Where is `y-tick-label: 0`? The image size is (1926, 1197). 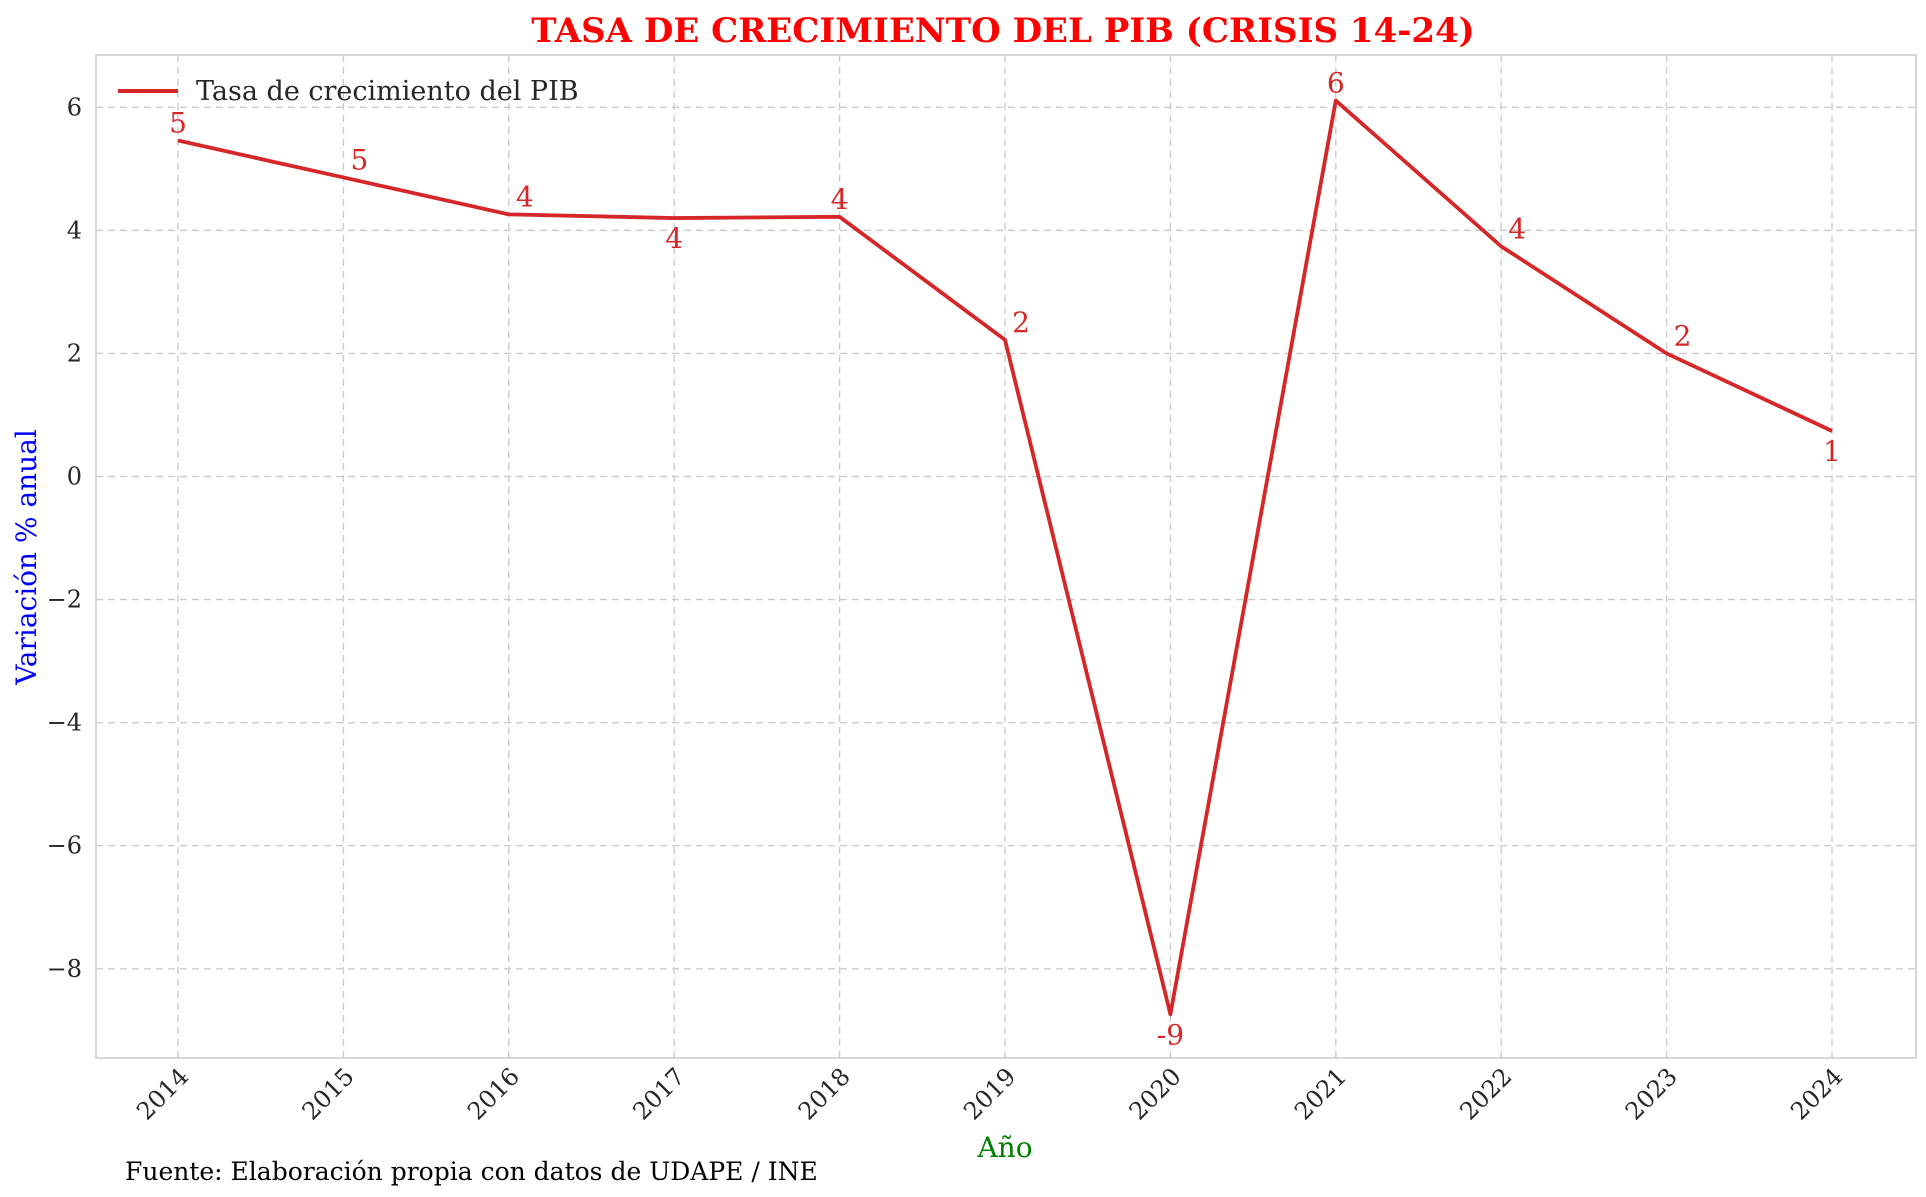
y-tick-label: 0 is located at coordinates (74, 477).